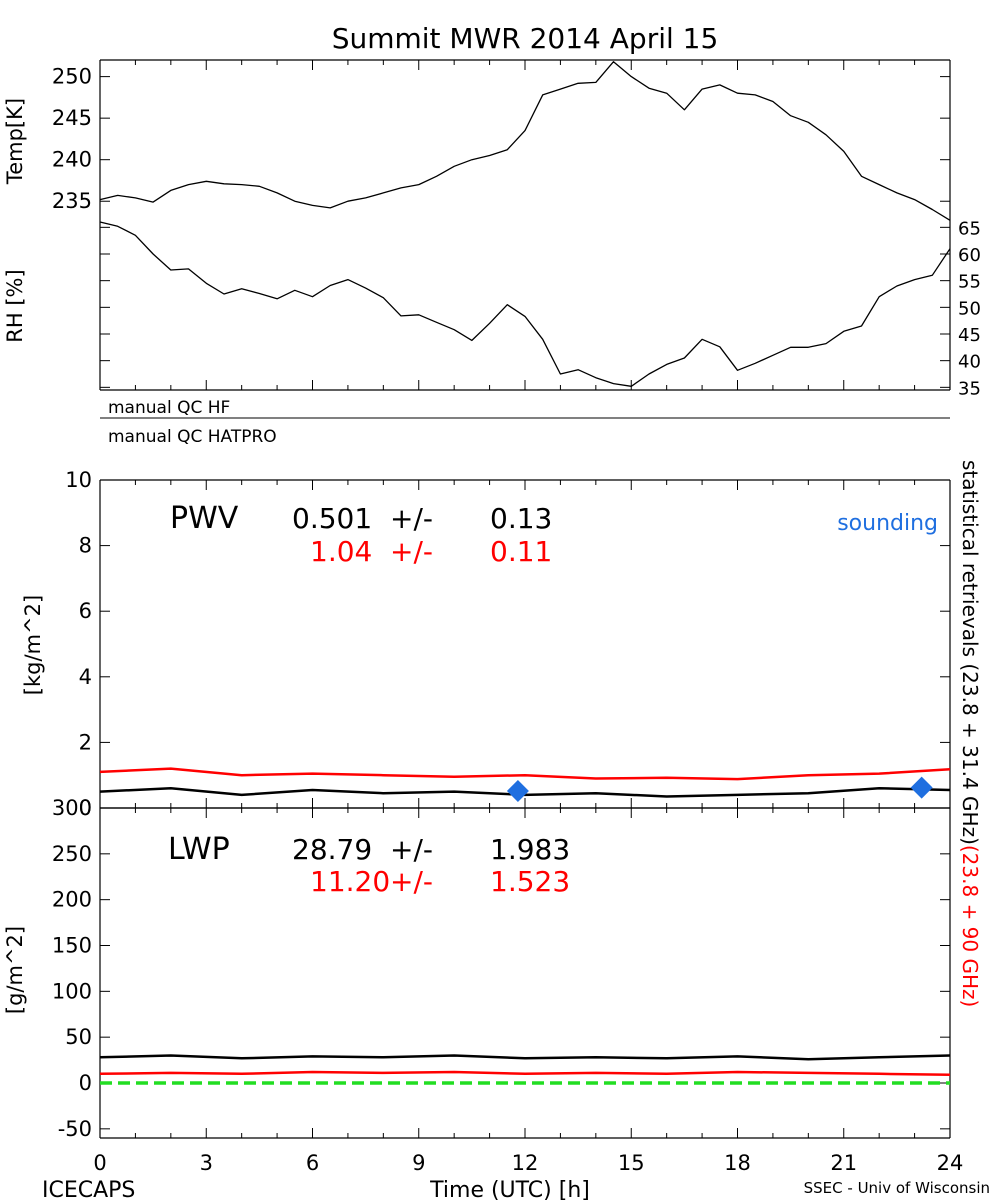 This screenshot has width=1000, height=1200. What do you see at coordinates (525, 1163) in the screenshot?
I see `x-tick-label: 12` at bounding box center [525, 1163].